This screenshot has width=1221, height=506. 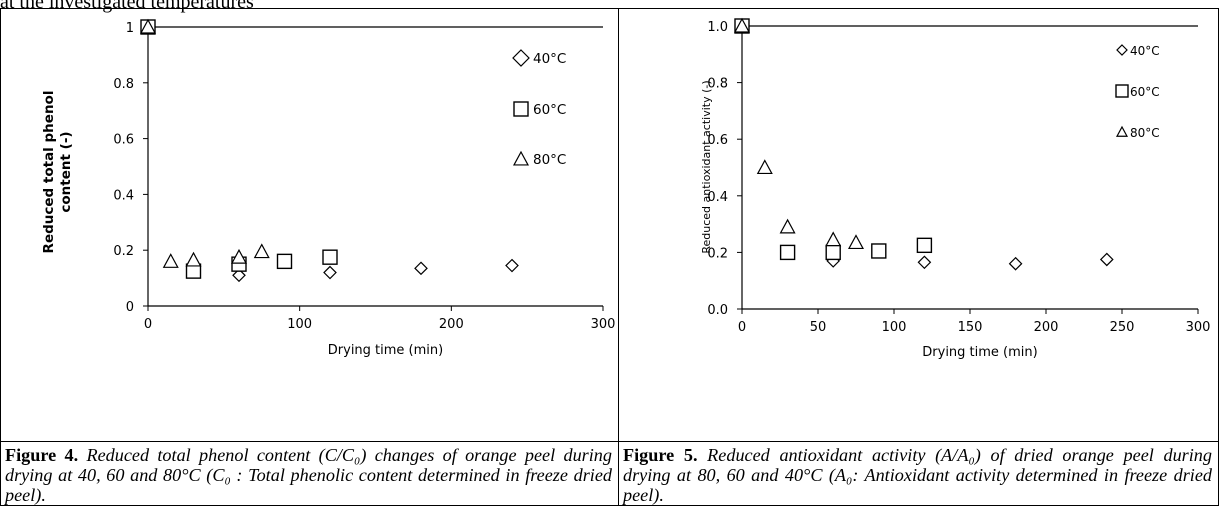 I want to click on y-axis-title: Reduced antioxidant activity (-), so click(x=706, y=166).